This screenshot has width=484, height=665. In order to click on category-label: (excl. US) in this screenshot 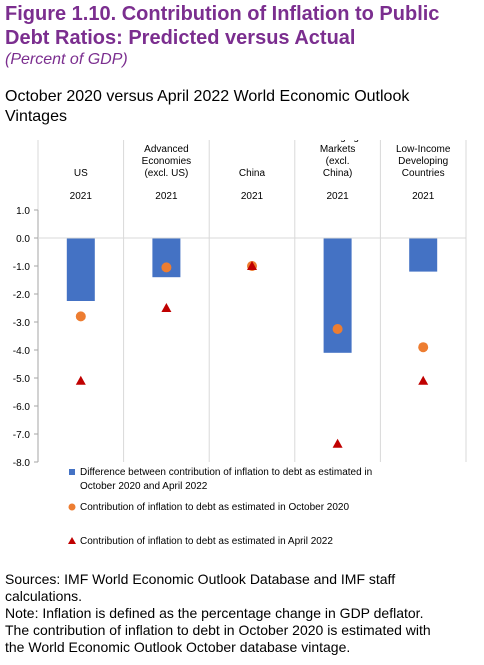, I will do `click(166, 173)`.